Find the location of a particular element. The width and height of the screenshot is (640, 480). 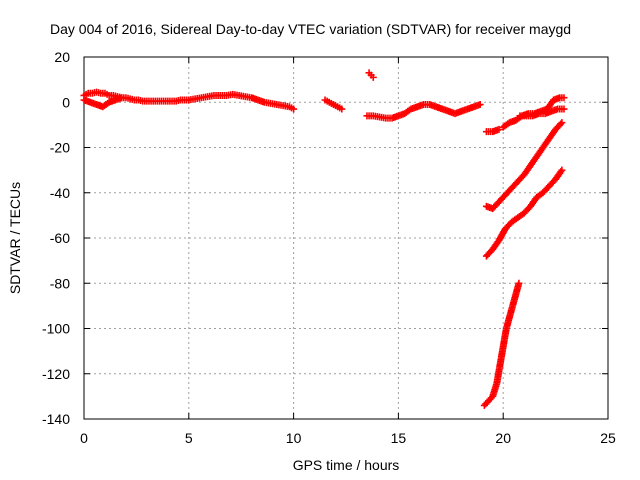

series-band-5-10h is located at coordinates (241, 101).